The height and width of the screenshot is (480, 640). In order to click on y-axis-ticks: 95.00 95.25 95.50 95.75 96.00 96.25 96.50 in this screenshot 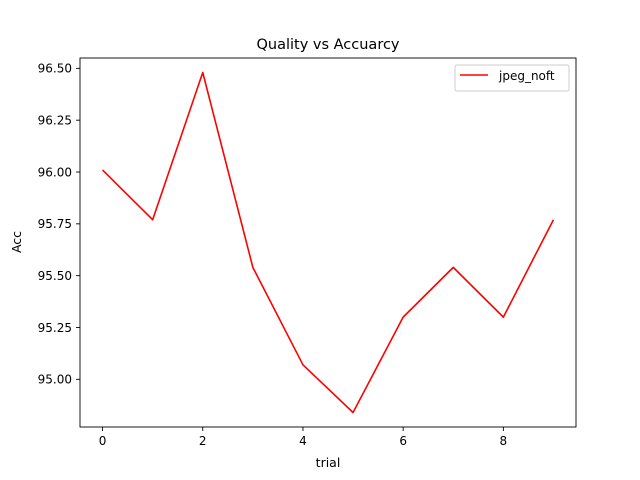, I will do `click(59, 224)`.